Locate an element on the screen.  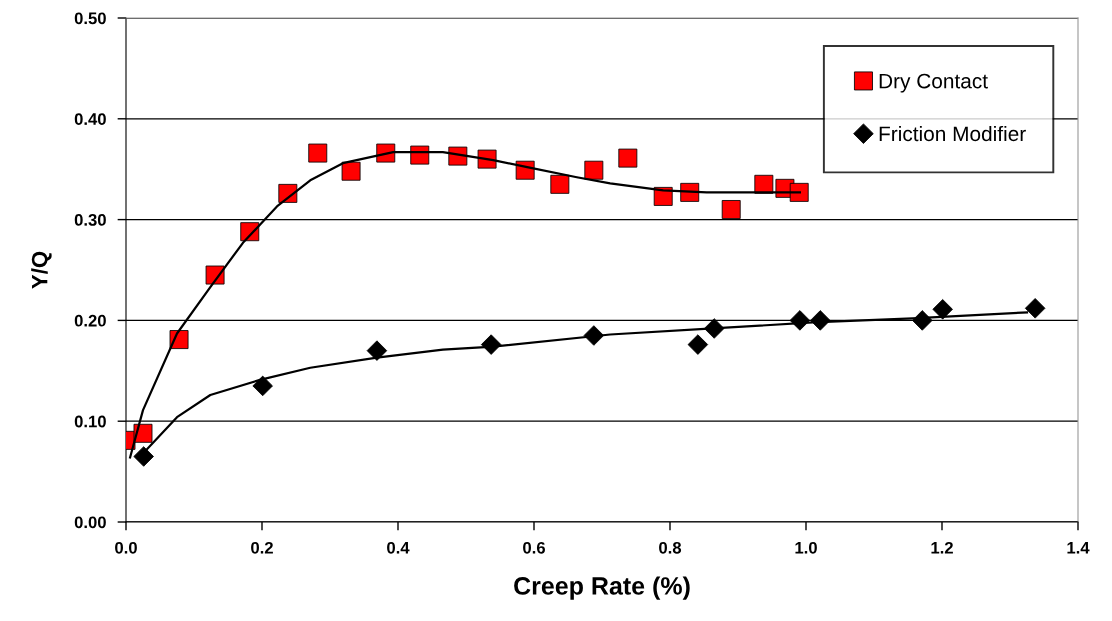
x-tick-label: 1.0 is located at coordinates (806, 547).